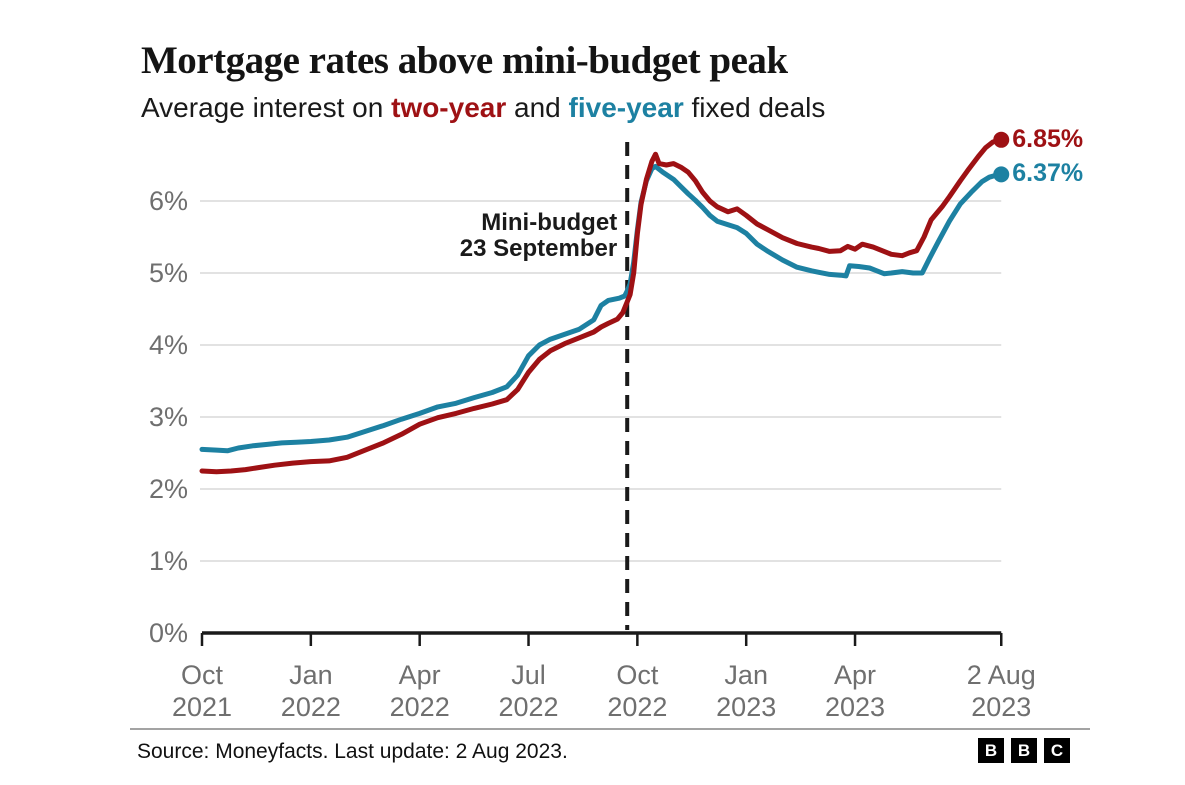 This screenshot has height=785, width=1185. I want to click on x-tick-label: Jul, so click(528, 675).